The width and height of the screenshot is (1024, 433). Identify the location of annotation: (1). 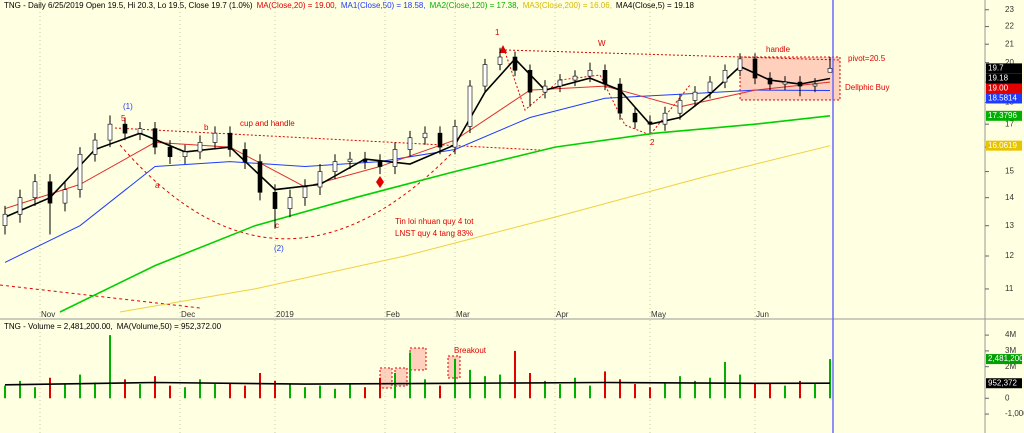
(128, 106).